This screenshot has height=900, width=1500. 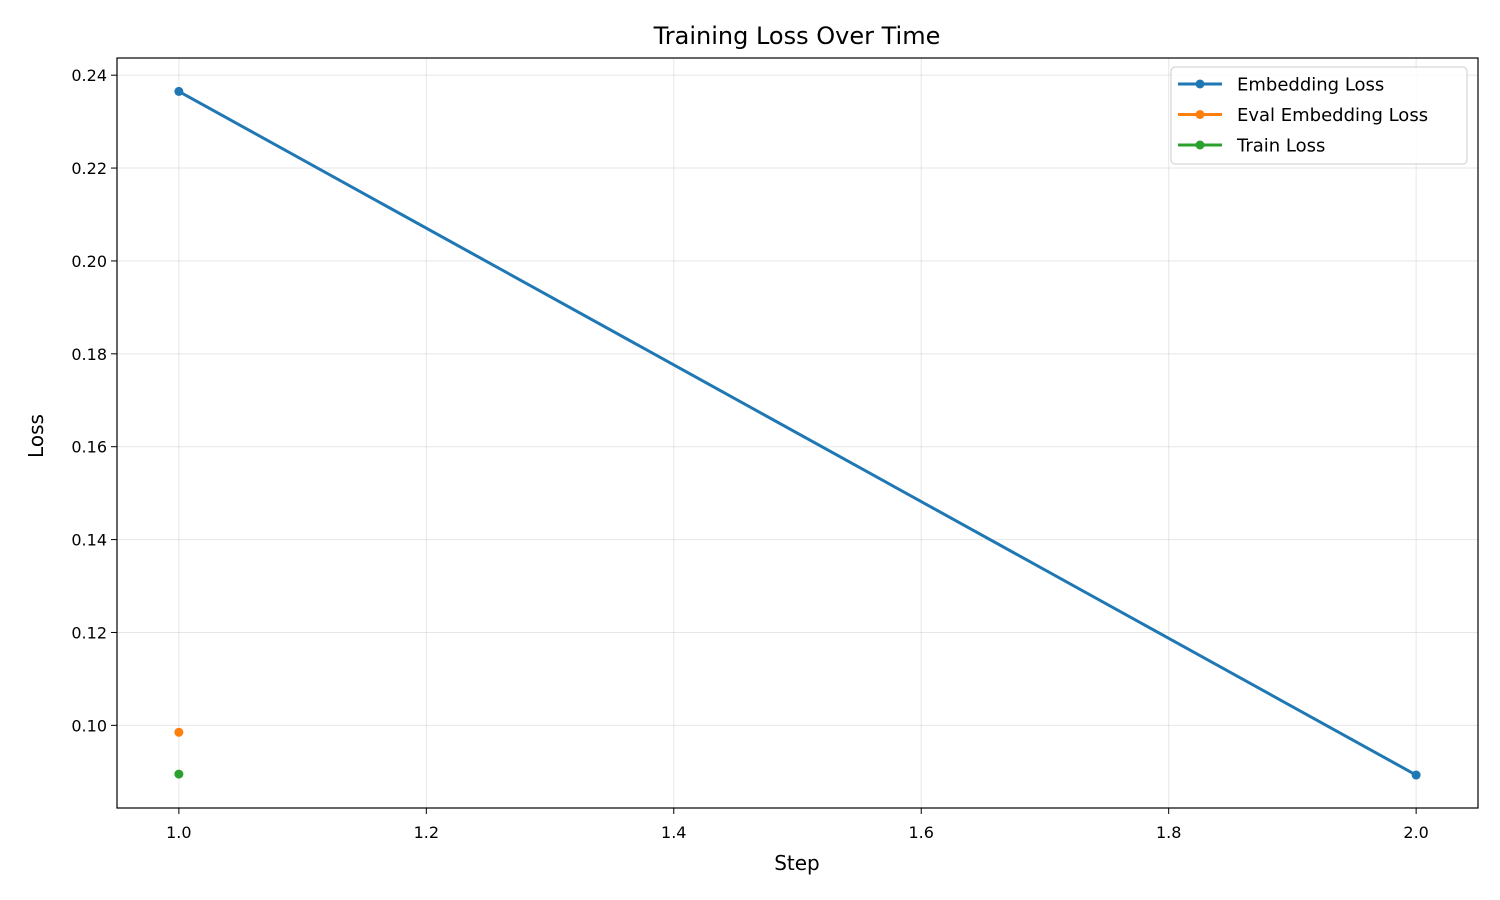 I want to click on legend-box, so click(x=1319, y=115).